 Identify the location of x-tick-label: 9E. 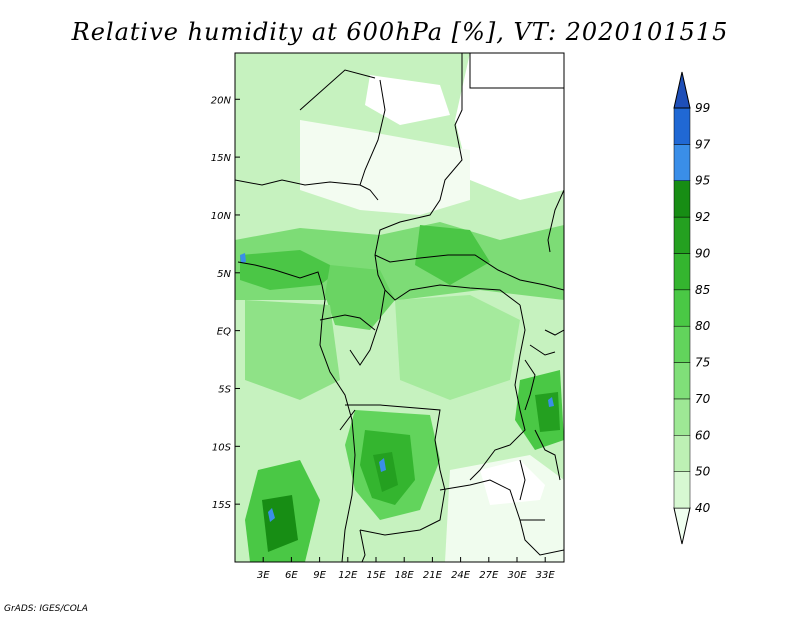
(319, 575).